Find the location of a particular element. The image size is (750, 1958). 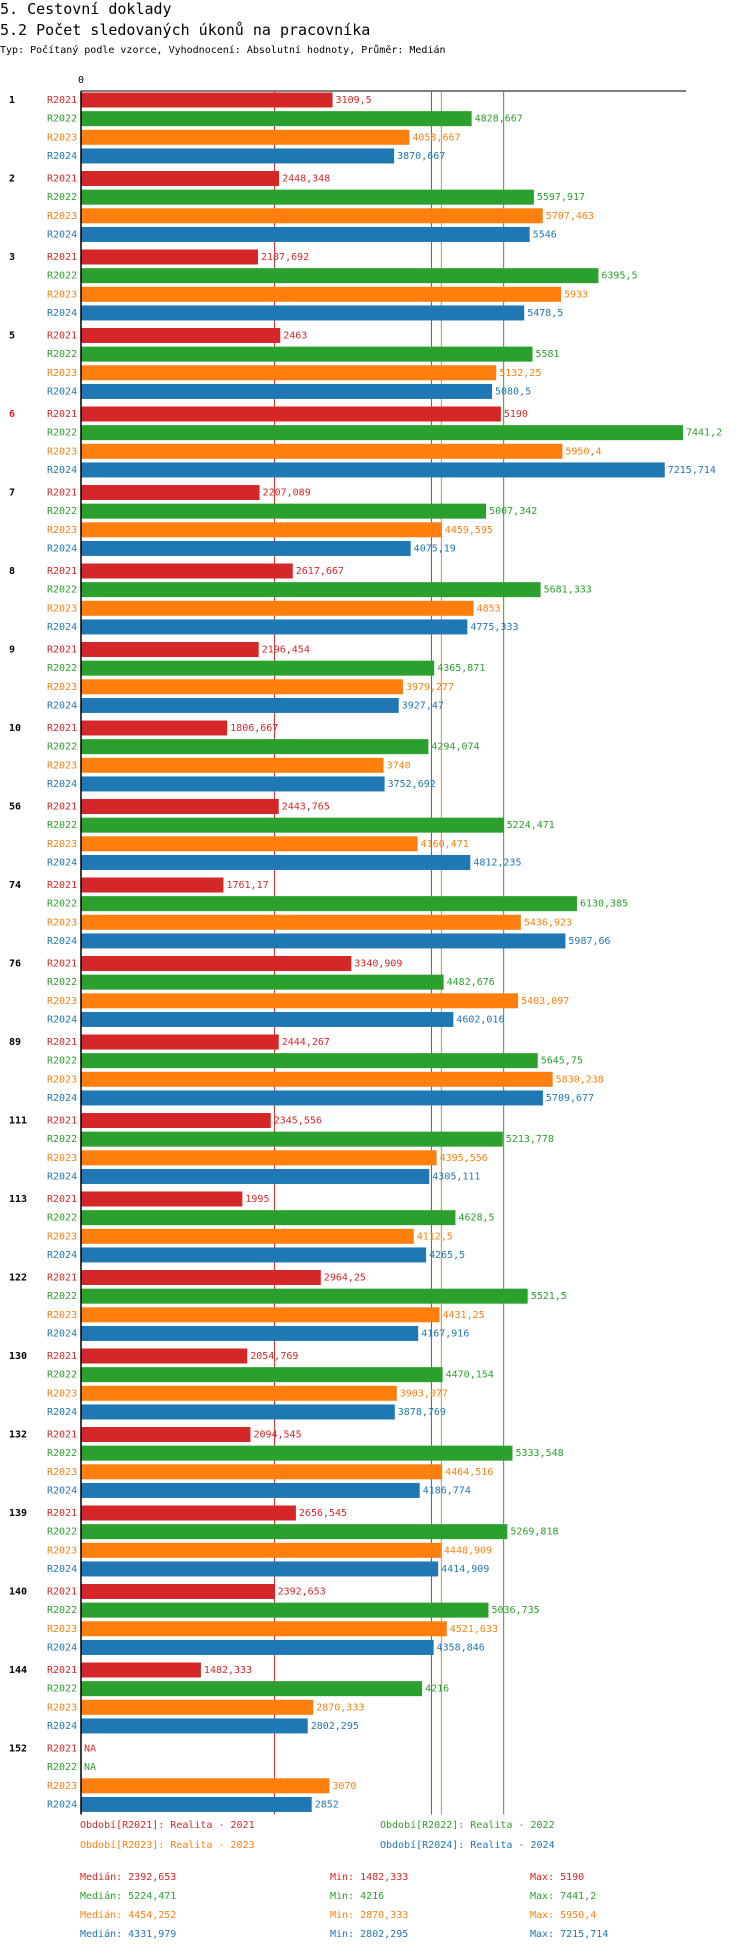

value-label: 5597,917 is located at coordinates (561, 197).